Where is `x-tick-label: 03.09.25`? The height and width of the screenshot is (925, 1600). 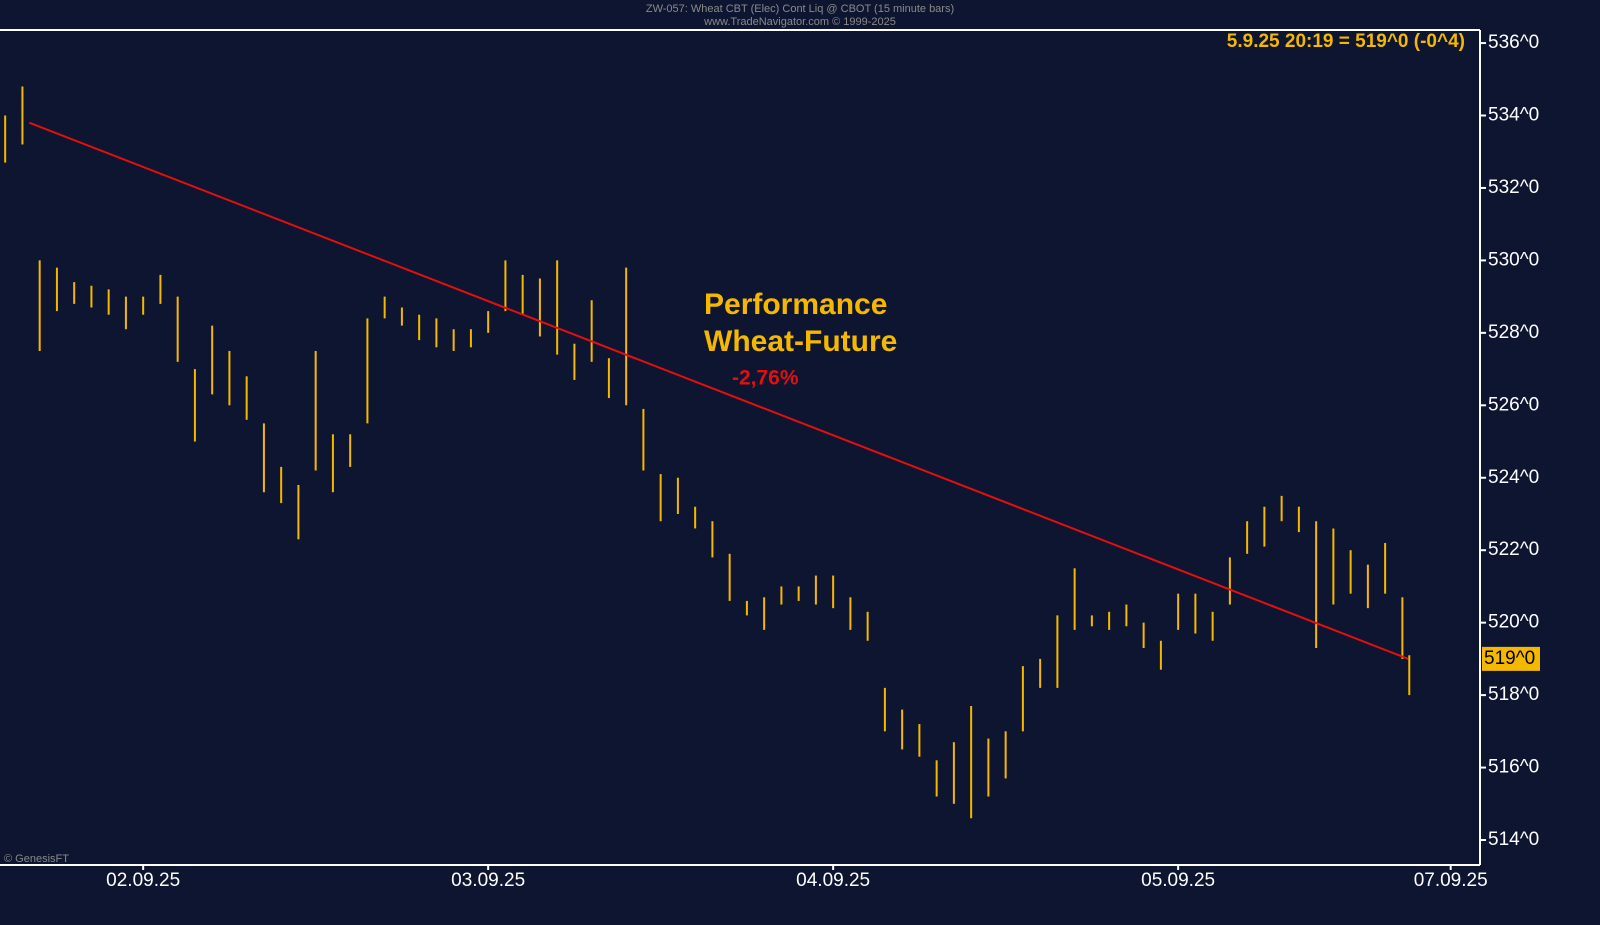 x-tick-label: 03.09.25 is located at coordinates (488, 880).